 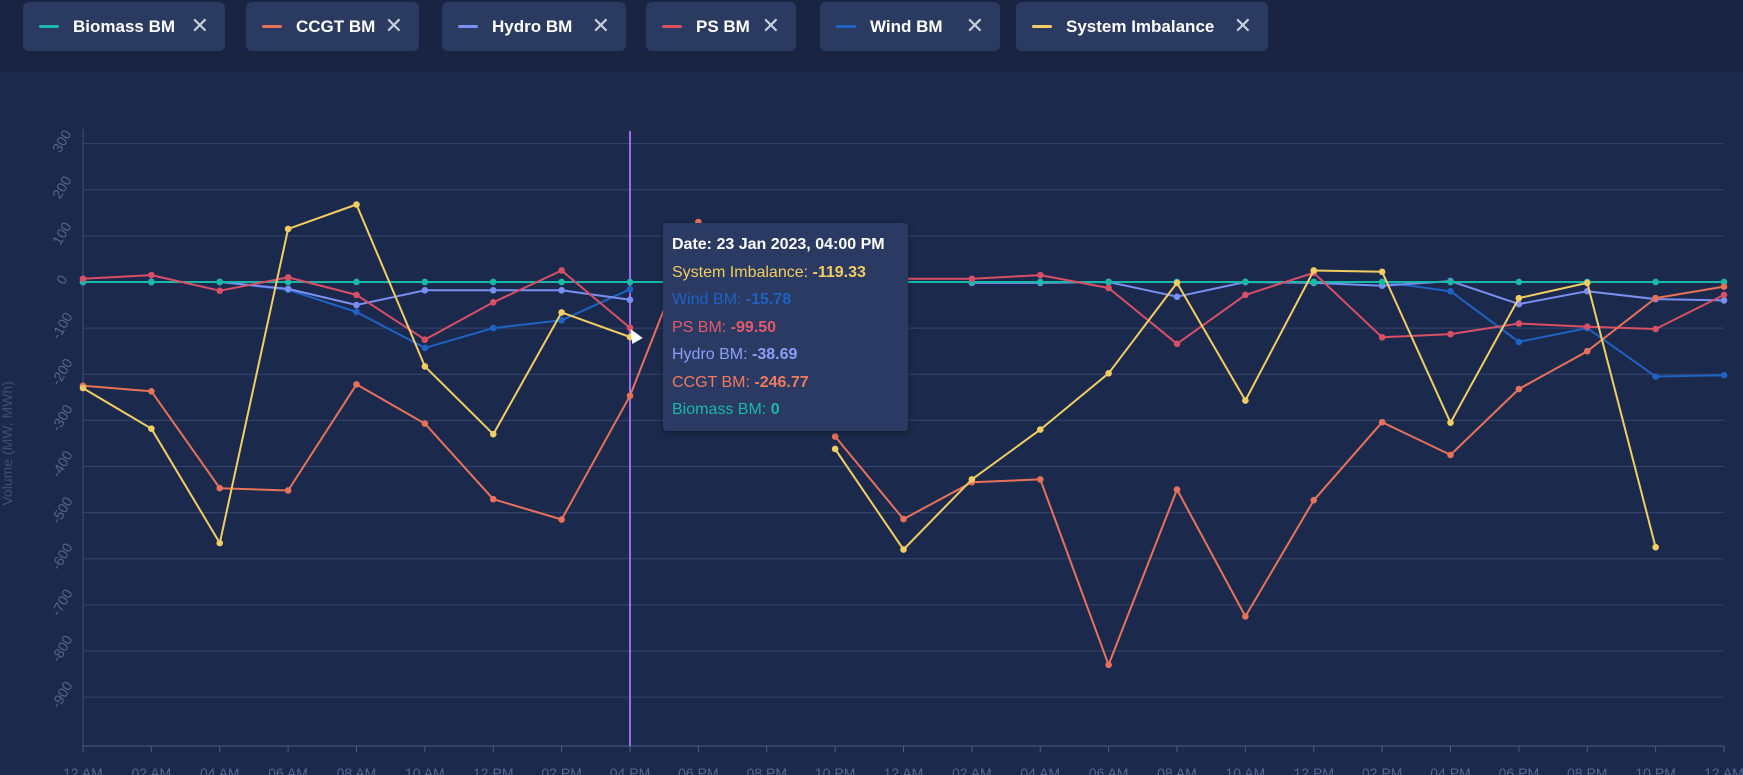 I want to click on legend-chip-imbalance: System Imbalance ✕, so click(x=1142, y=26).